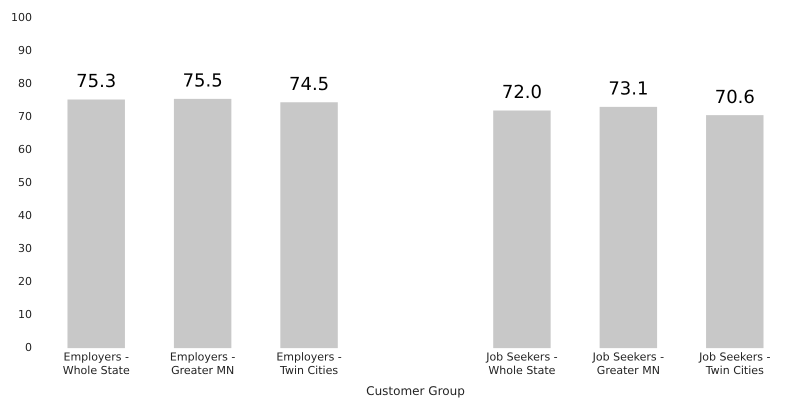  What do you see at coordinates (734, 363) in the screenshot?
I see `x-tick-label: Job Seekers - Twin Cities` at bounding box center [734, 363].